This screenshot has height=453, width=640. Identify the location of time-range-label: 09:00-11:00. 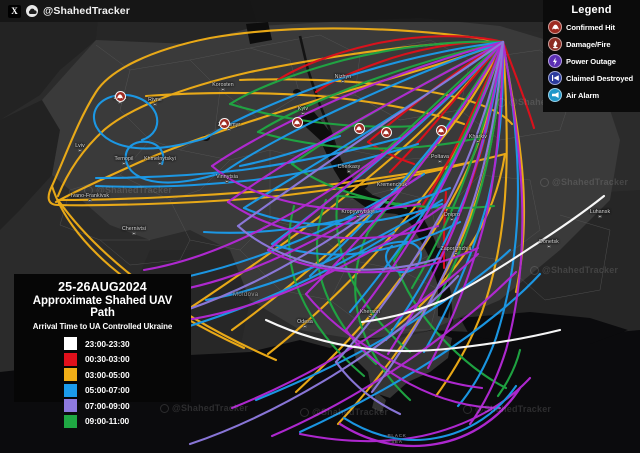
(107, 421).